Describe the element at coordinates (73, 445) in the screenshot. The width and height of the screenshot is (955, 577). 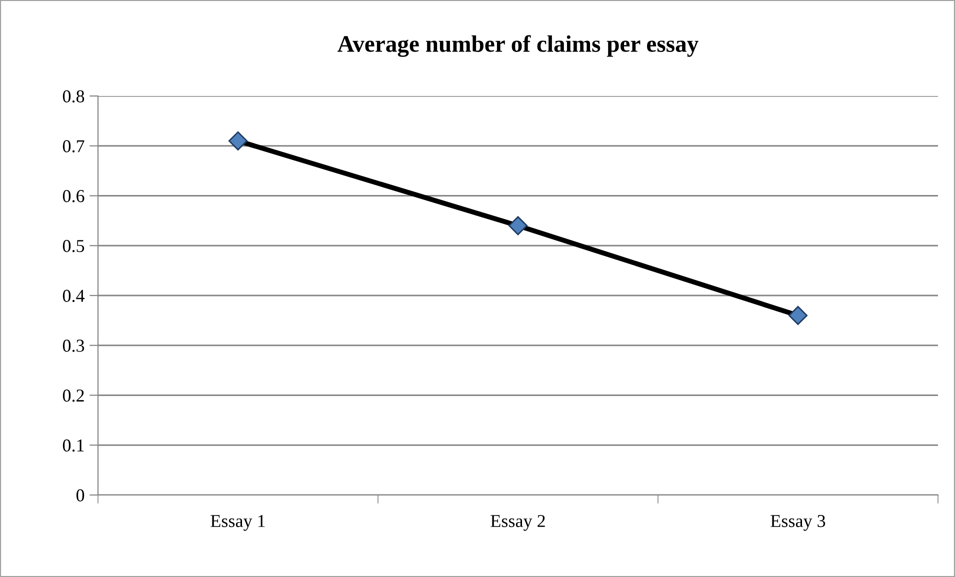
I see `y-tick-label: 0.1` at that location.